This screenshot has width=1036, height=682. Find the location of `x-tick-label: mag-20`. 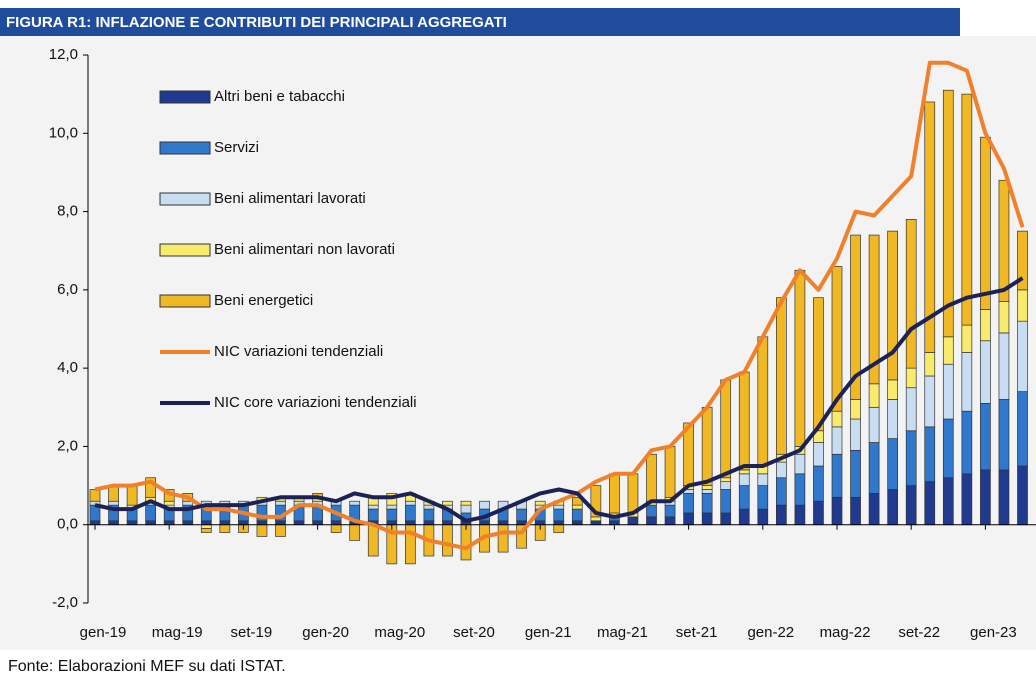

x-tick-label: mag-20 is located at coordinates (399, 632).